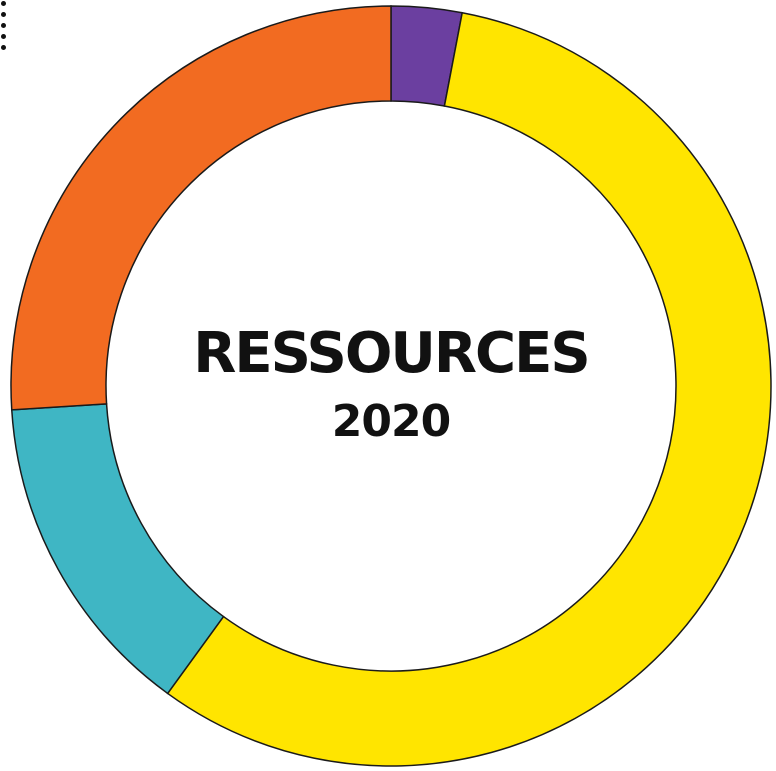 This screenshot has height=771, width=776. I want to click on center-title: RESSOURCES, so click(390, 353).